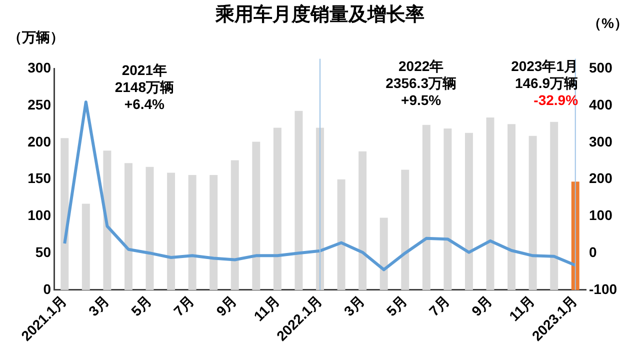  Describe the element at coordinates (601, 68) in the screenshot. I see `y2-tick-label: 500` at that location.